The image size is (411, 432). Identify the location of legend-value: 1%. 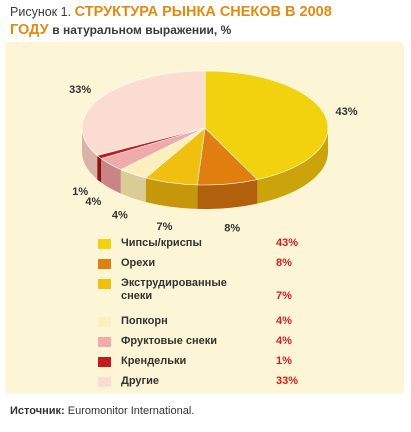
(284, 361).